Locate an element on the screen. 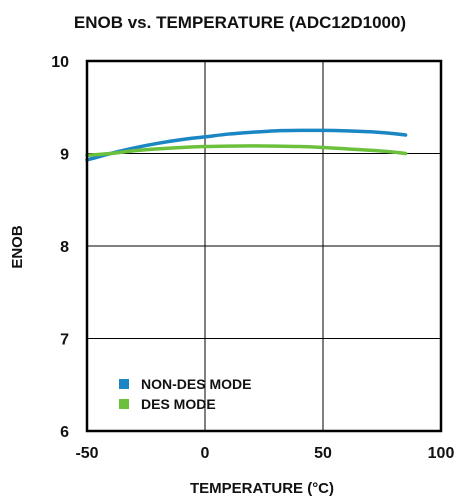  y-tick-labels: 6 7 8 9 10 is located at coordinates (60, 247).